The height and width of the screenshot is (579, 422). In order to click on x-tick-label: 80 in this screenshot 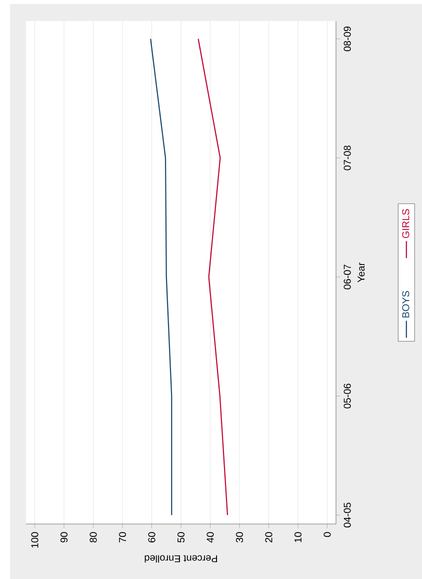, I will do `click(93, 537)`.